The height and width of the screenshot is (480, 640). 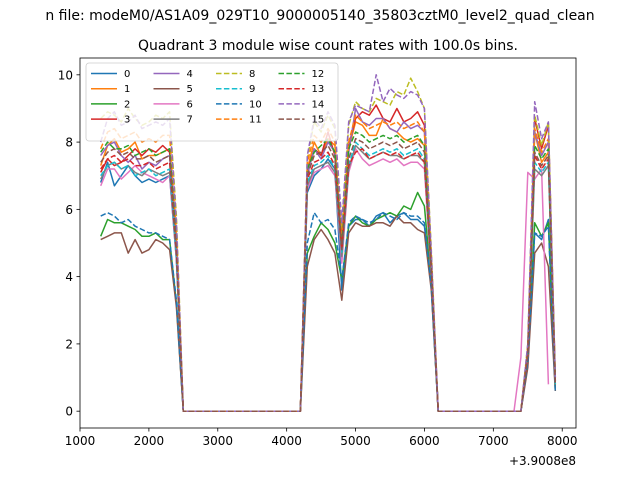 I want to click on y-tick-label: 0, so click(x=69, y=412).